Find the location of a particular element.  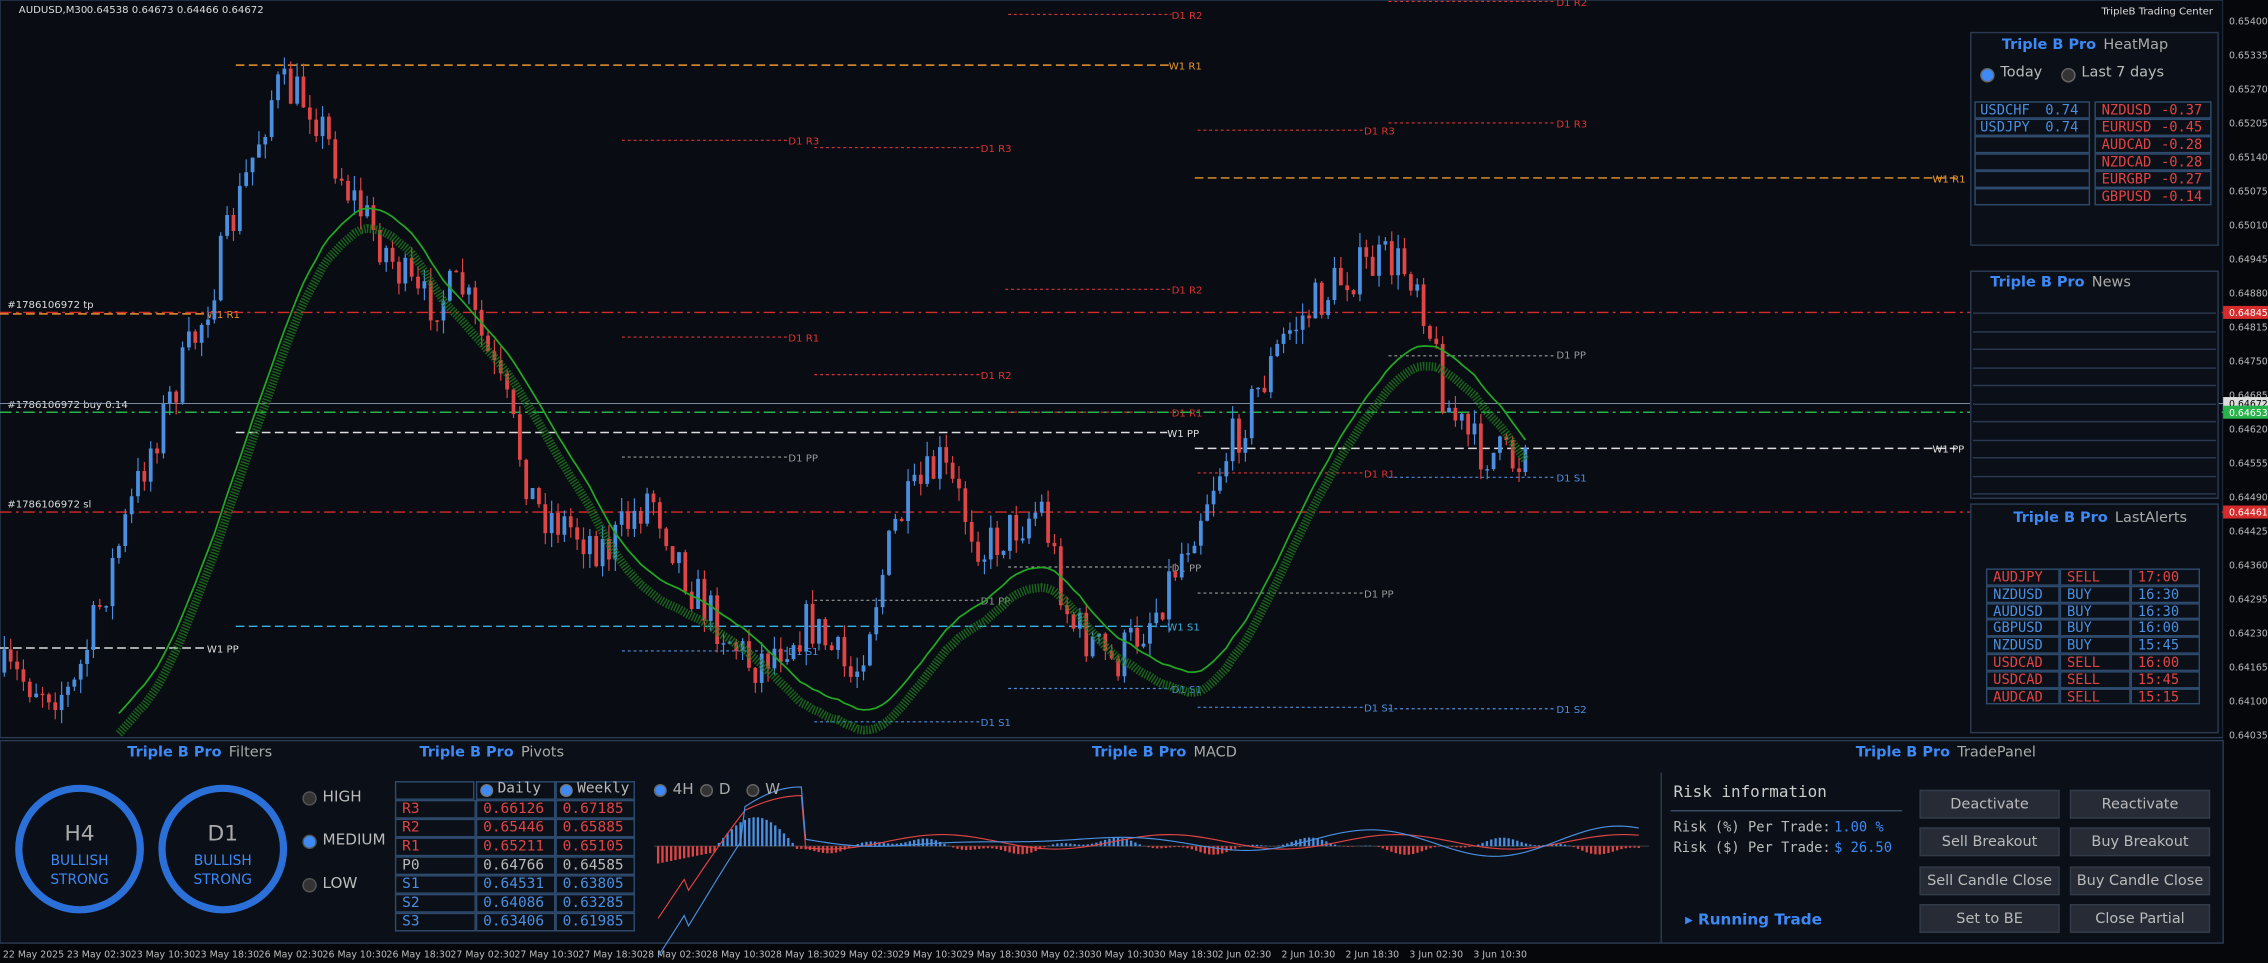

button: Sell Candle Close is located at coordinates (1989, 880).